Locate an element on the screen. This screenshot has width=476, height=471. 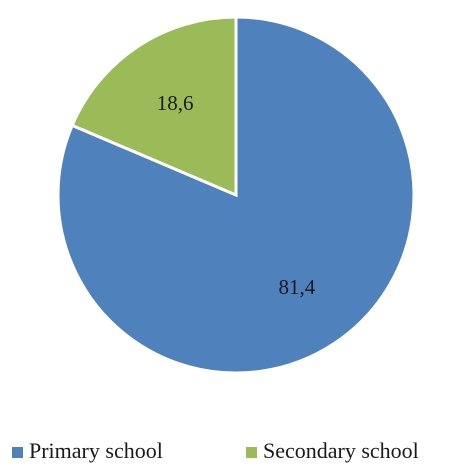
pie-data-labels: 81,4 18,6 is located at coordinates (236, 195).